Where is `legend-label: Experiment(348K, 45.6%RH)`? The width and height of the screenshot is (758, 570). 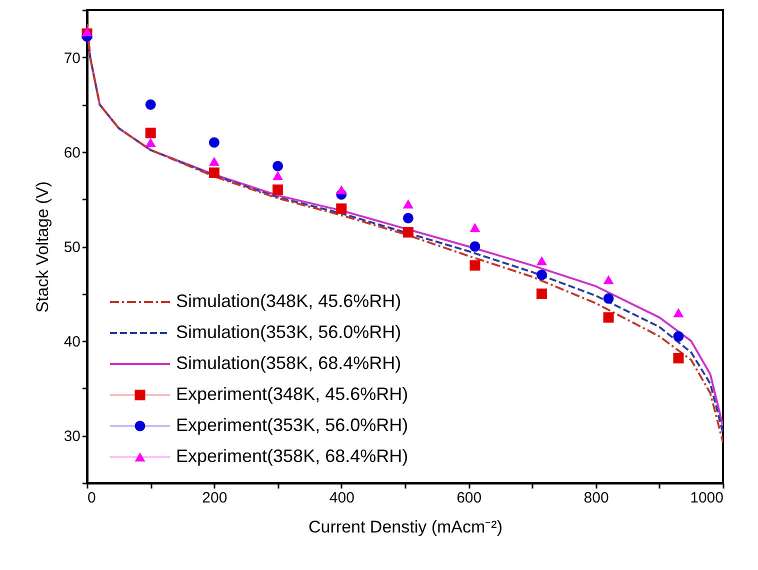
legend-label: Experiment(348K, 45.6%RH) is located at coordinates (292, 394).